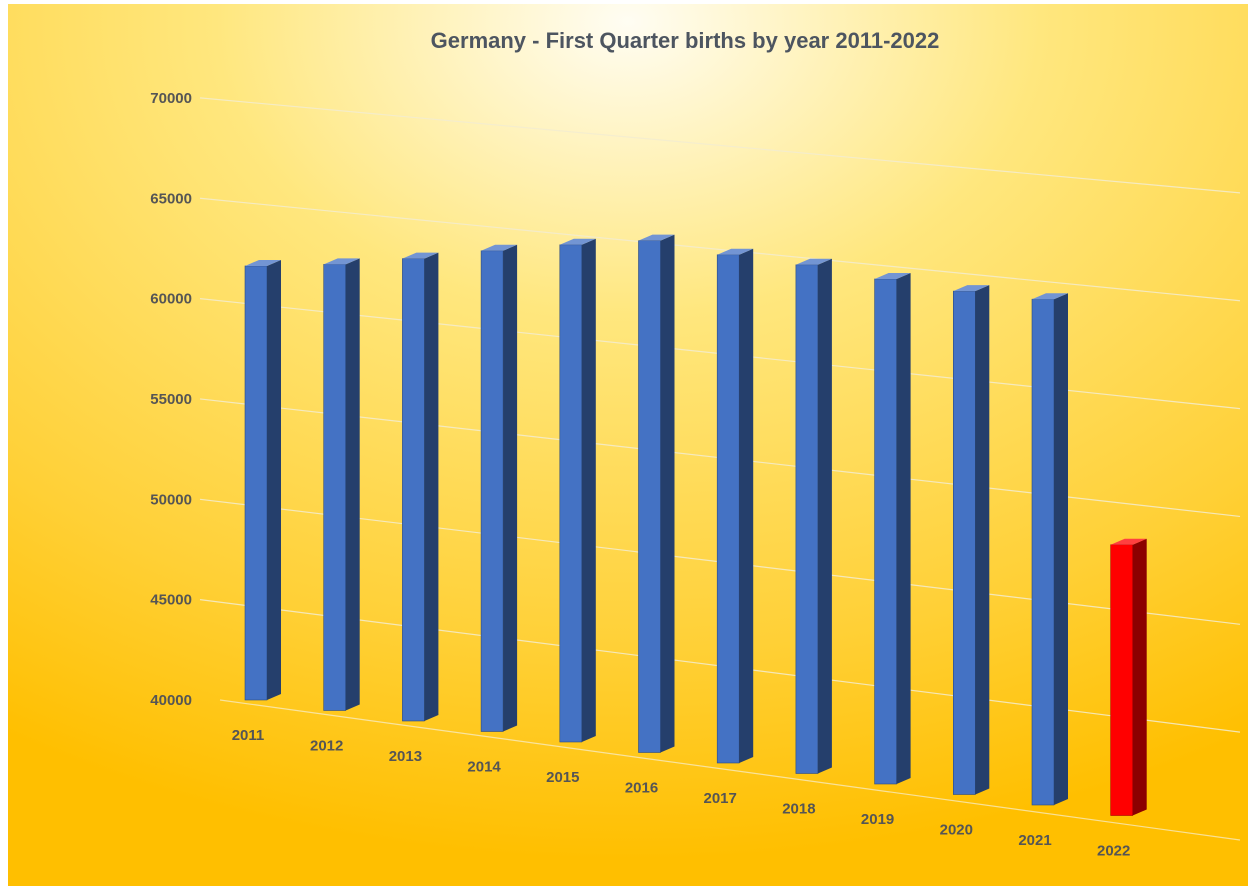 This screenshot has width=1253, height=890. Describe the element at coordinates (405, 756) in the screenshot. I see `x-tick-label: 2013` at that location.